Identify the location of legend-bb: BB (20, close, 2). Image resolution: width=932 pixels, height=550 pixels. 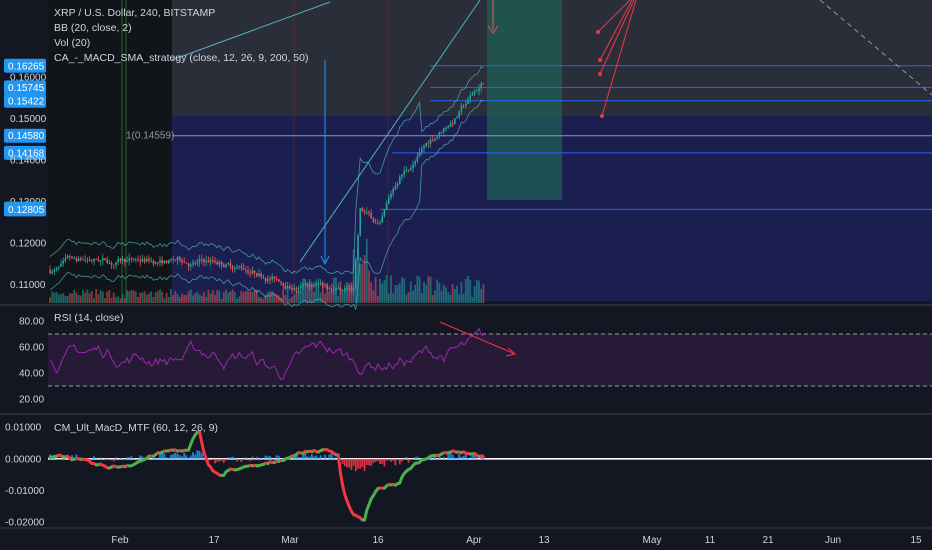
(93, 28).